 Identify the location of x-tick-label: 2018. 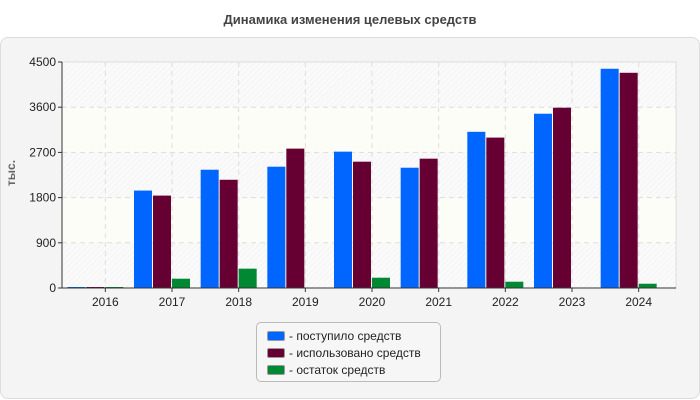
(238, 302).